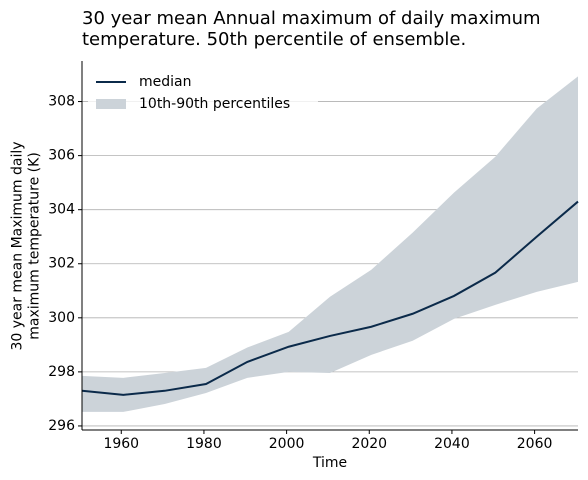 The width and height of the screenshot is (588, 480). I want to click on x-tick-label: 2000, so click(287, 444).